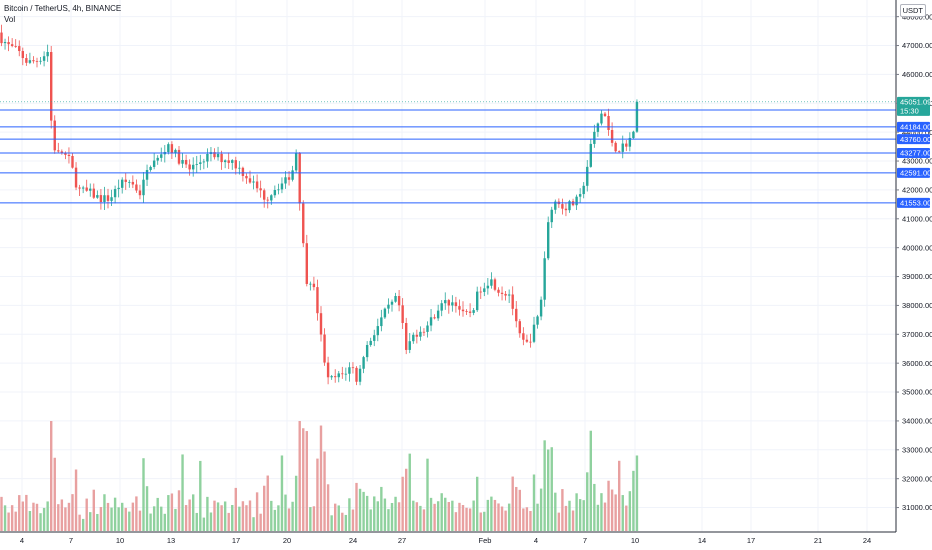 The width and height of the screenshot is (932, 550). I want to click on chart-legend: Bitcoin / TetherUS, 4h, BINANCE Vol, so click(62, 14).